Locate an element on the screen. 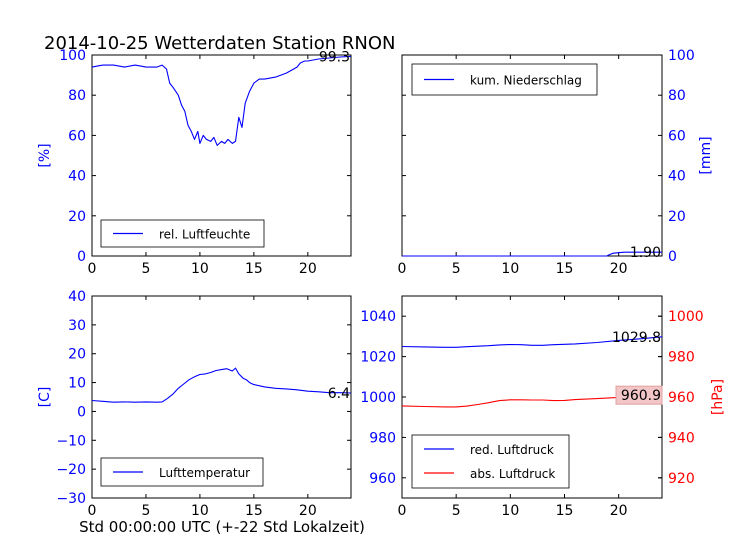  legend: rel. Luftfeuchte is located at coordinates (182, 233).